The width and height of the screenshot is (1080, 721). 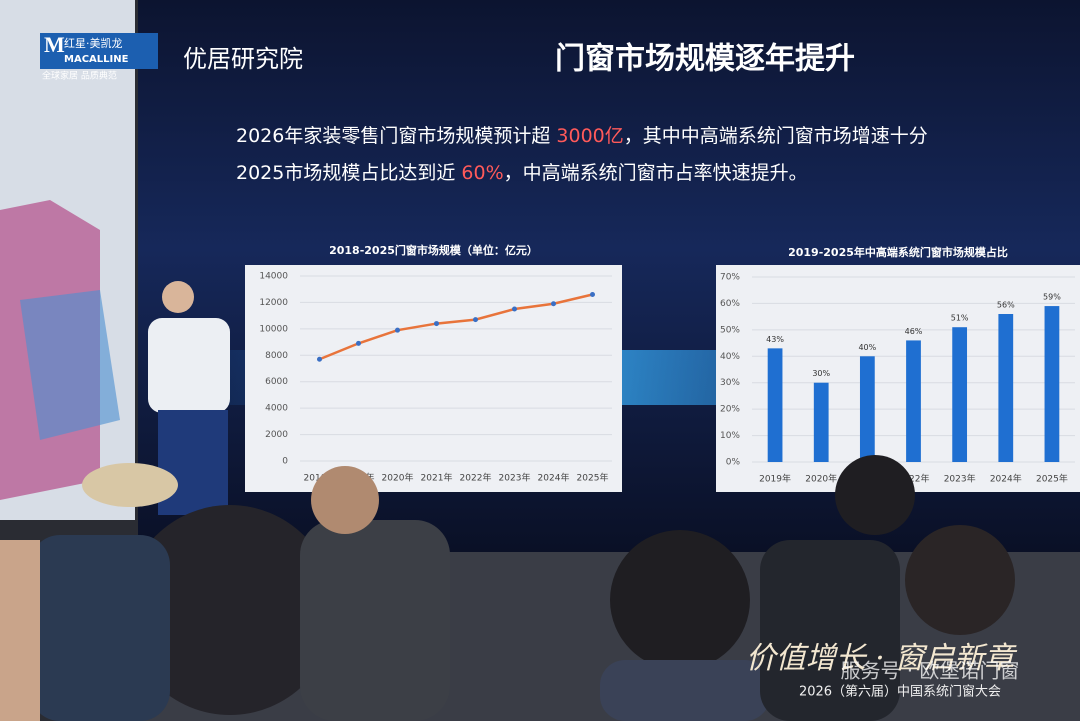 What do you see at coordinates (867, 347) in the screenshot?
I see `value-label: 40%` at bounding box center [867, 347].